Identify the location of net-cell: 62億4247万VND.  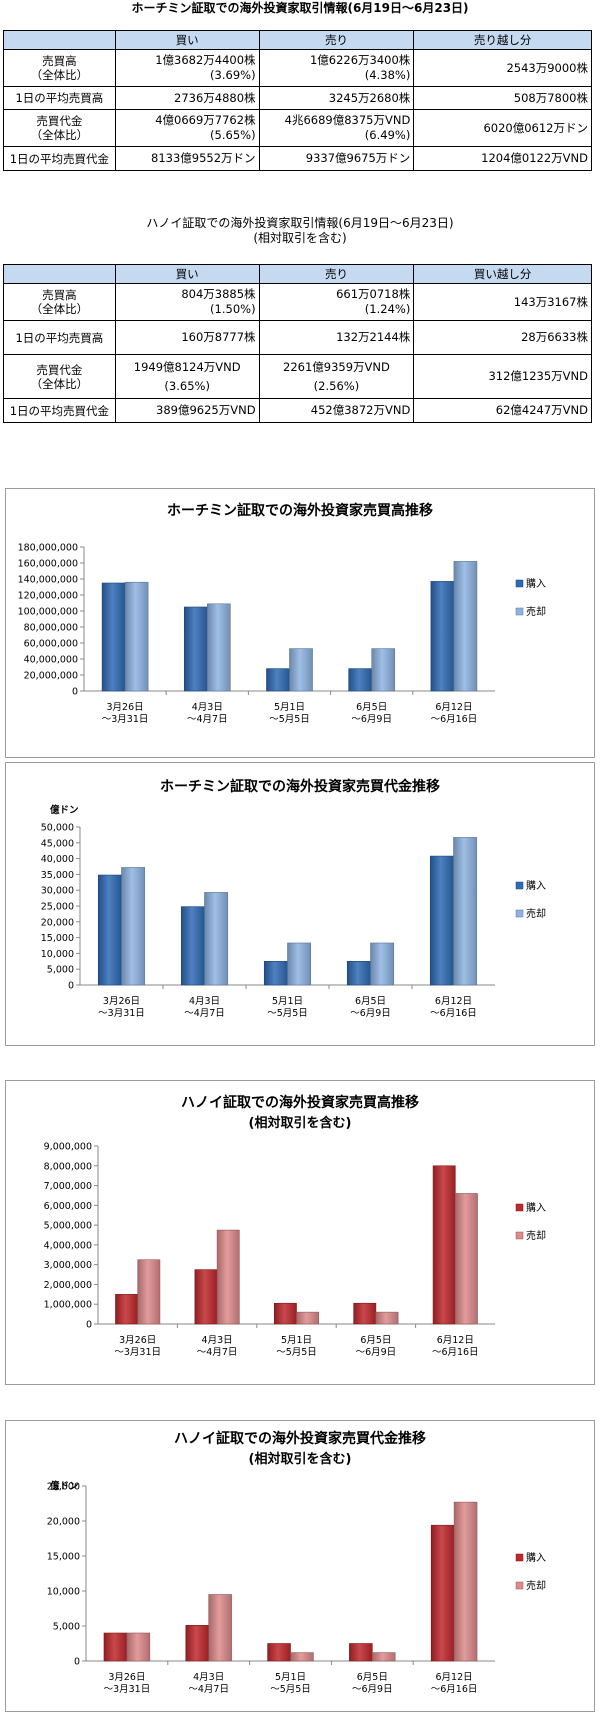
(502, 410).